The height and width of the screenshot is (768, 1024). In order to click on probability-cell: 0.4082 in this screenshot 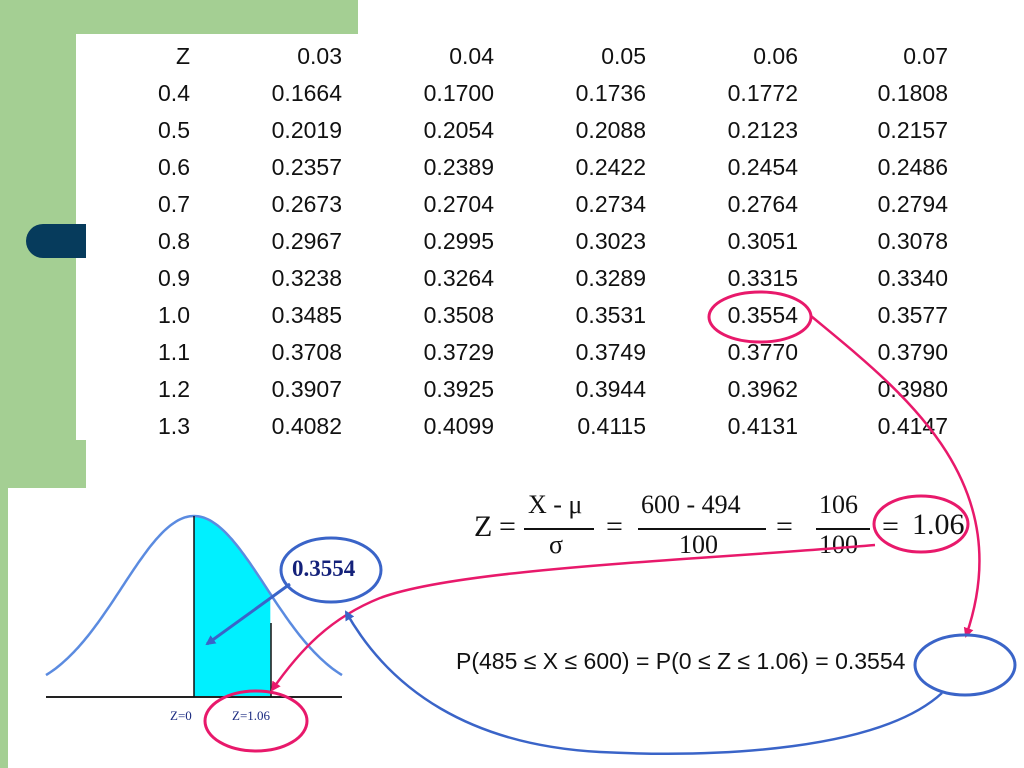, I will do `click(306, 426)`.